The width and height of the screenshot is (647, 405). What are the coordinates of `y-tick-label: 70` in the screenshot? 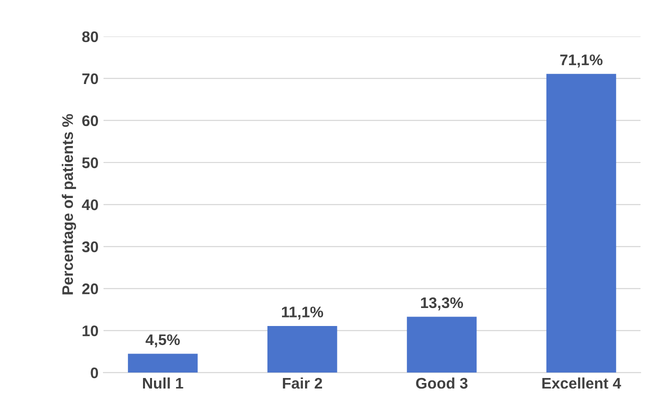 It's located at (90, 78).